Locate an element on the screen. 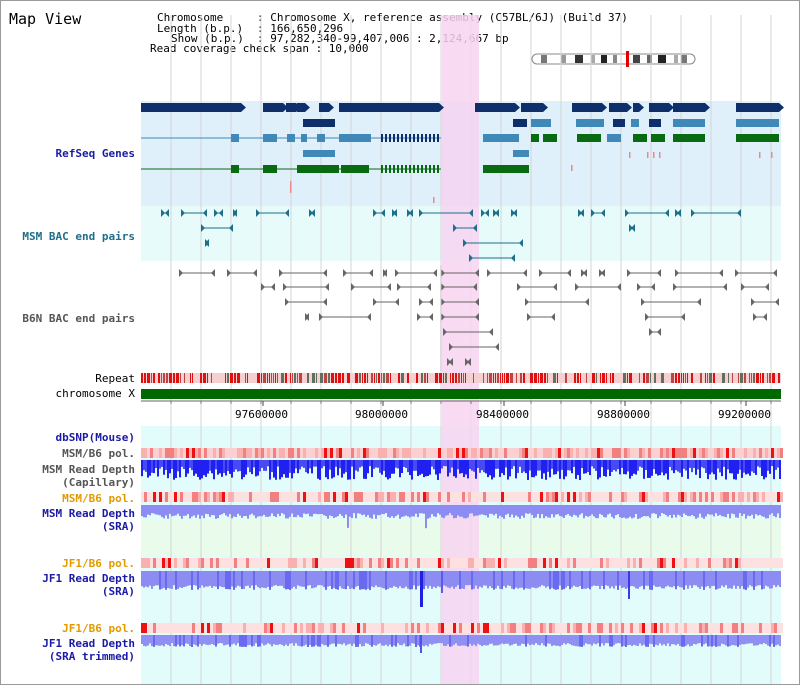 This screenshot has width=800, height=685. position-axis is located at coordinates (471, 403).